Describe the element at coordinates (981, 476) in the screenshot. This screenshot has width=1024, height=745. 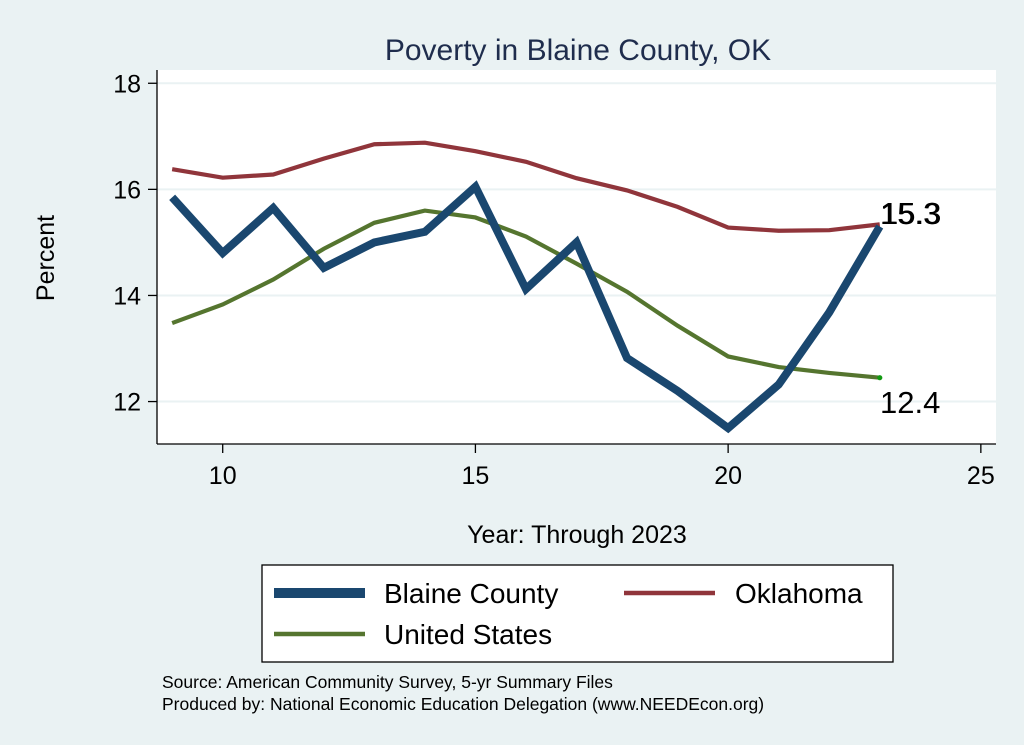
I see `x-tick-label-25: 25` at that location.